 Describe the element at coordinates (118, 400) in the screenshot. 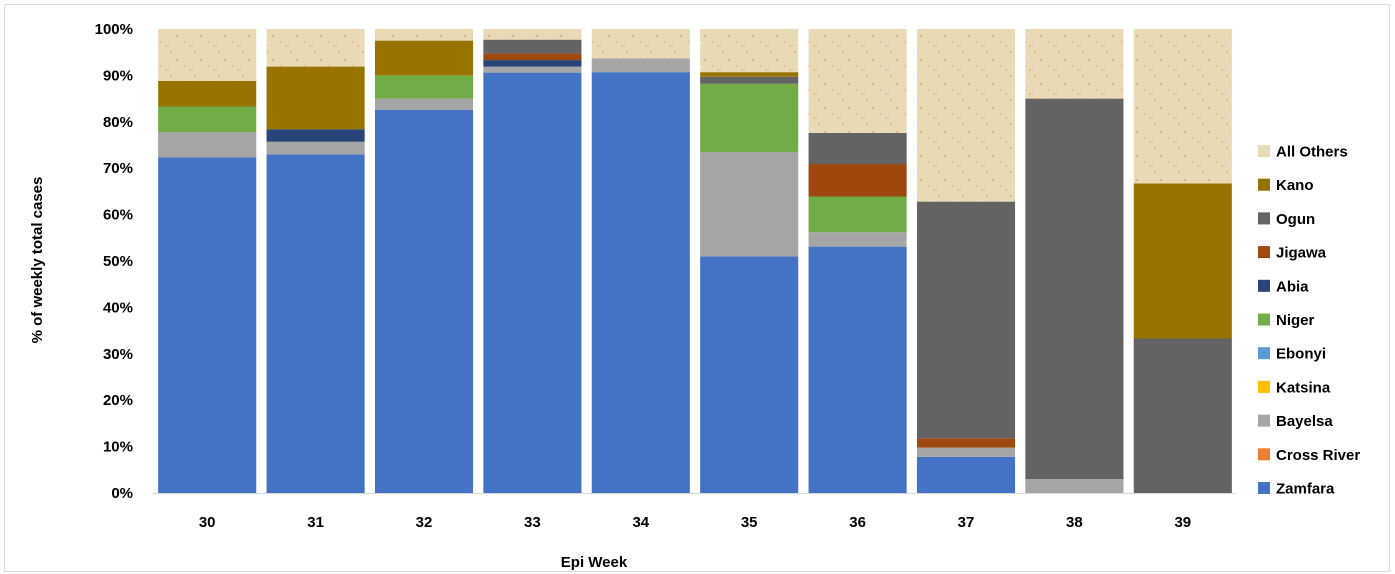

I see `y-tick-label: 20%` at that location.